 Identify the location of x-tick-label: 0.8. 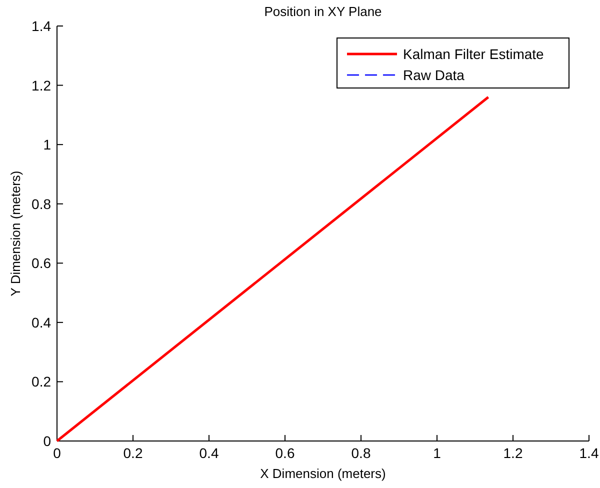
(361, 453).